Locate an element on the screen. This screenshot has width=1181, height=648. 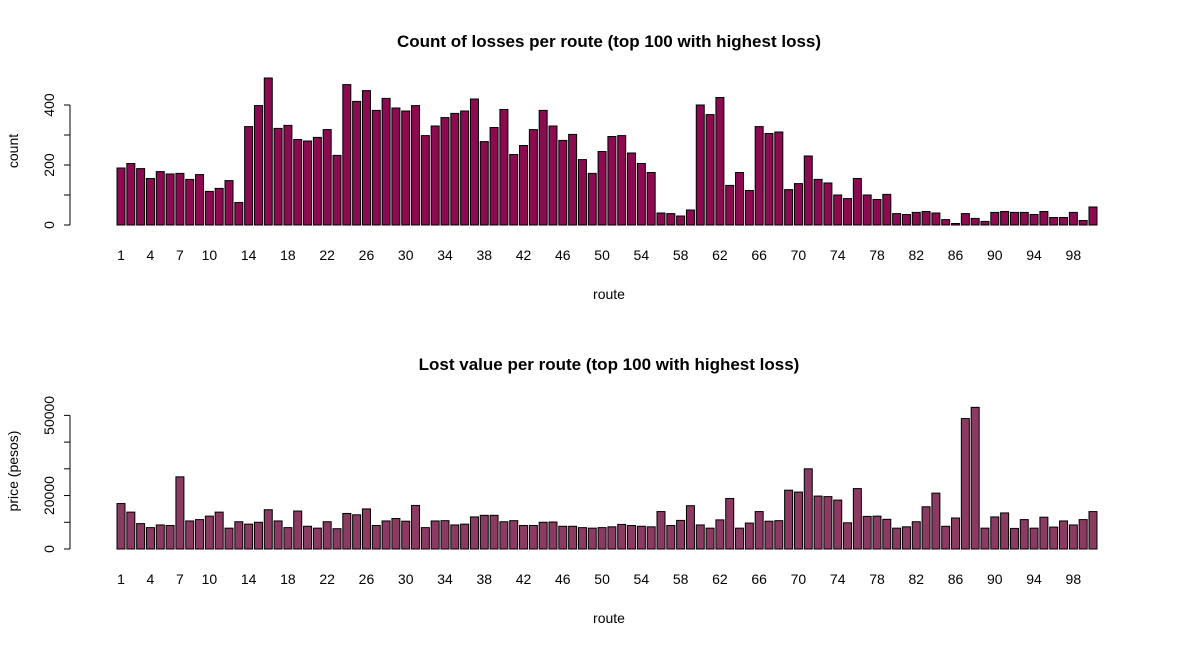
count-x-tick-label: 38 is located at coordinates (484, 255).